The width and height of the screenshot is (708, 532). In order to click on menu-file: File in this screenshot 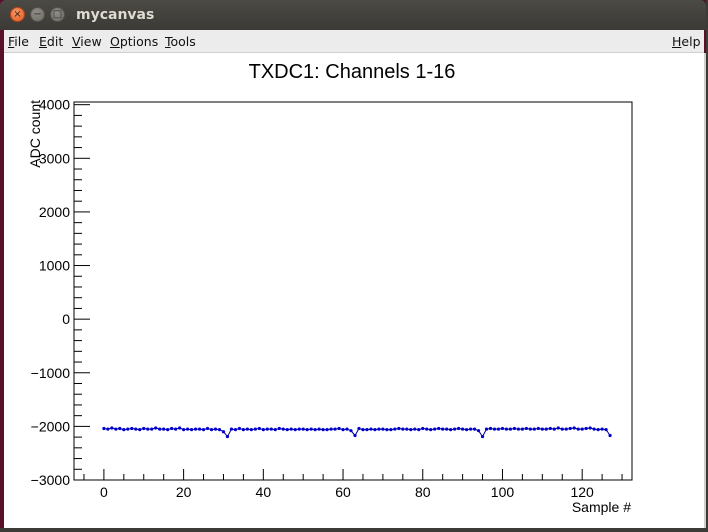, I will do `click(18, 41)`.